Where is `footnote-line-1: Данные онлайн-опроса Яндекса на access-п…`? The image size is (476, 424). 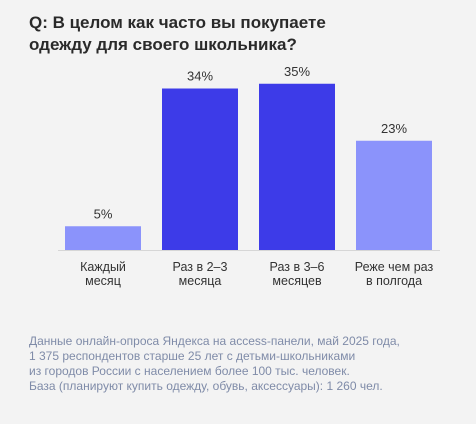 footnote-line-1: Данные онлайн-опроса Яндекса на access-п… is located at coordinates (214, 341).